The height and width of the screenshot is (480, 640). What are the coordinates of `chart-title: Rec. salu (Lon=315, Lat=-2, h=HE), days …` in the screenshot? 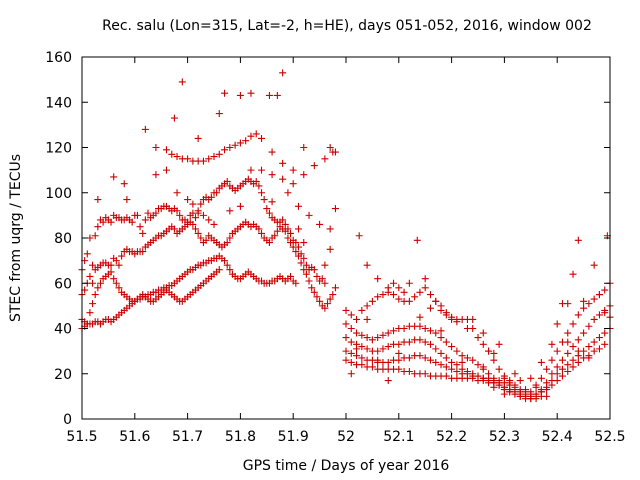 It's located at (347, 26).